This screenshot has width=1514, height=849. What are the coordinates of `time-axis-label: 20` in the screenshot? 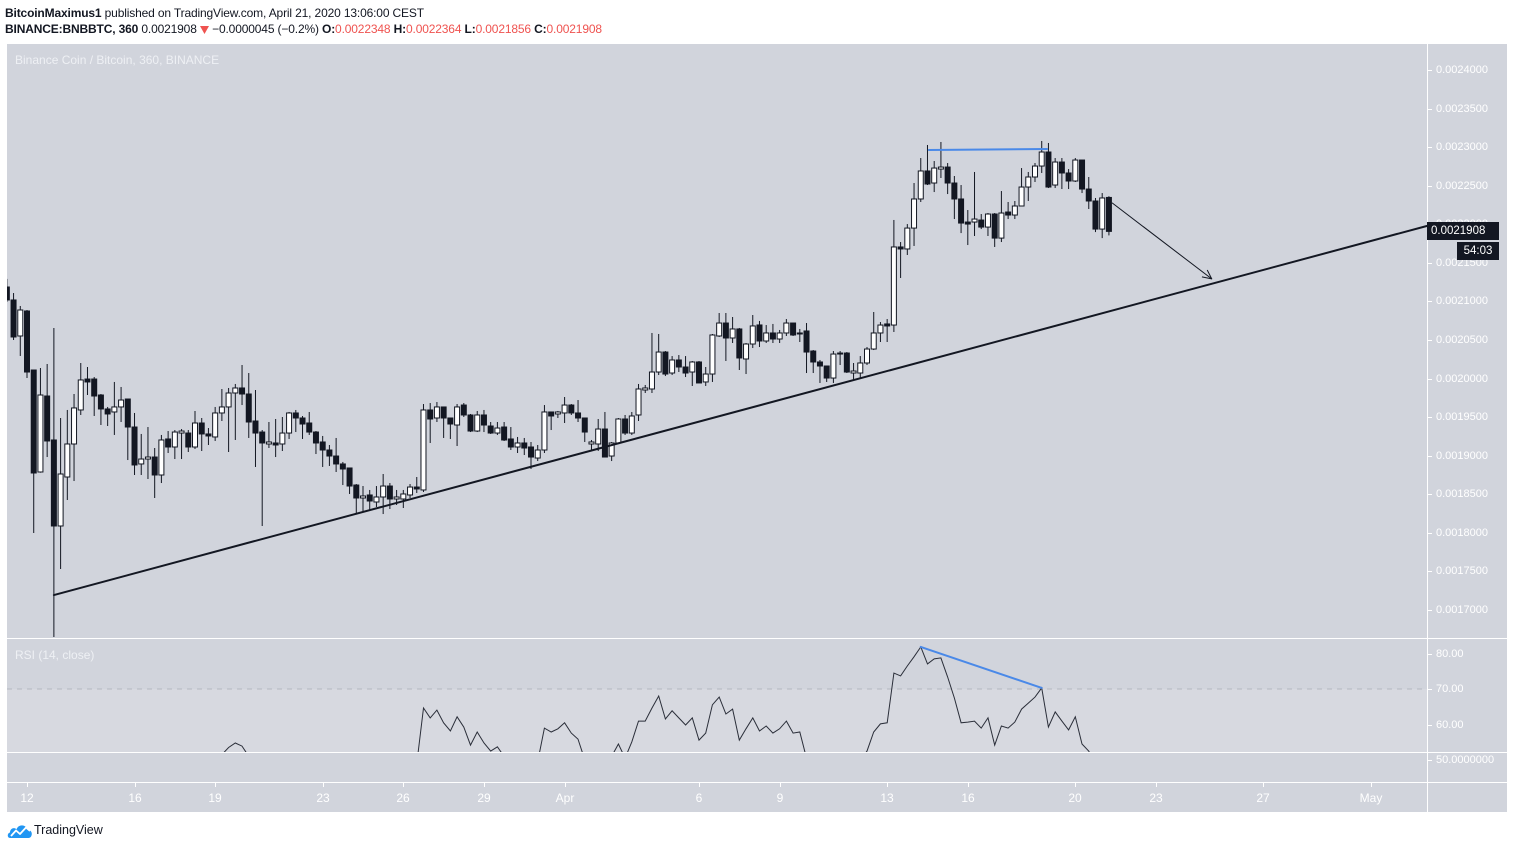 It's located at (1075, 798).